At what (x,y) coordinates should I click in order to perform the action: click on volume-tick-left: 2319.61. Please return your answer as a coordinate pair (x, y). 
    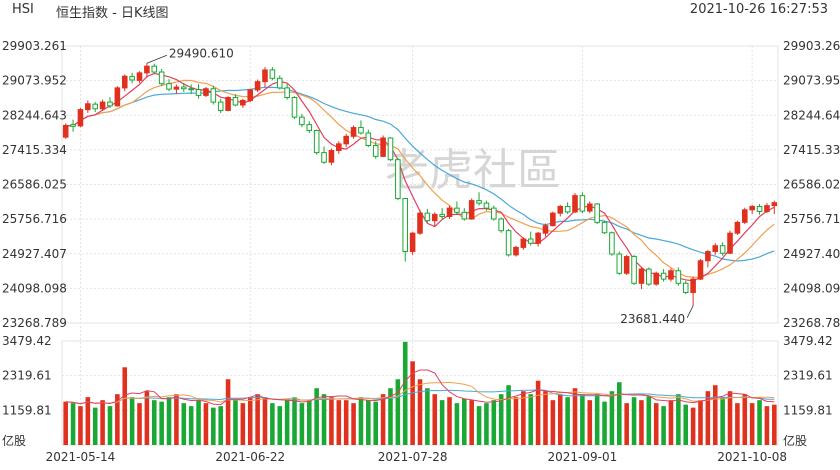
    Looking at the image, I should click on (27, 376).